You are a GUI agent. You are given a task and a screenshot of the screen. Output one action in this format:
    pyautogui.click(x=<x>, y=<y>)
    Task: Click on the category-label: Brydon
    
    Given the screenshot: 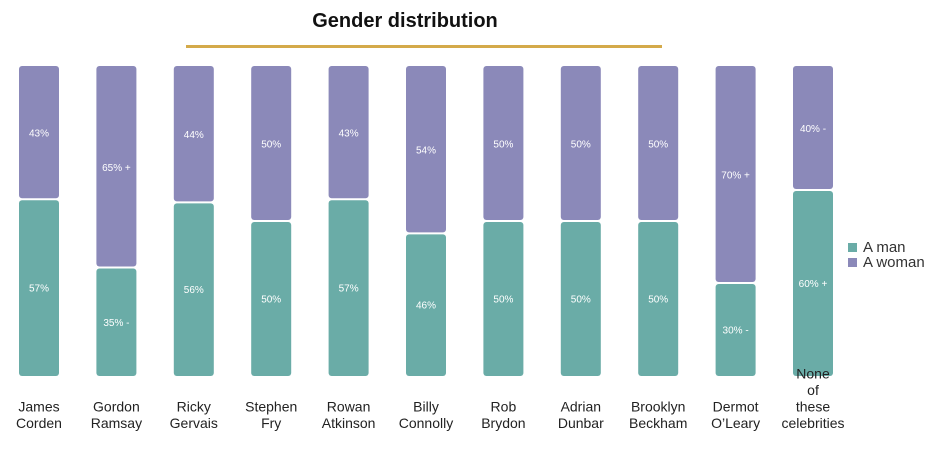 What is the action you would take?
    pyautogui.click(x=503, y=423)
    